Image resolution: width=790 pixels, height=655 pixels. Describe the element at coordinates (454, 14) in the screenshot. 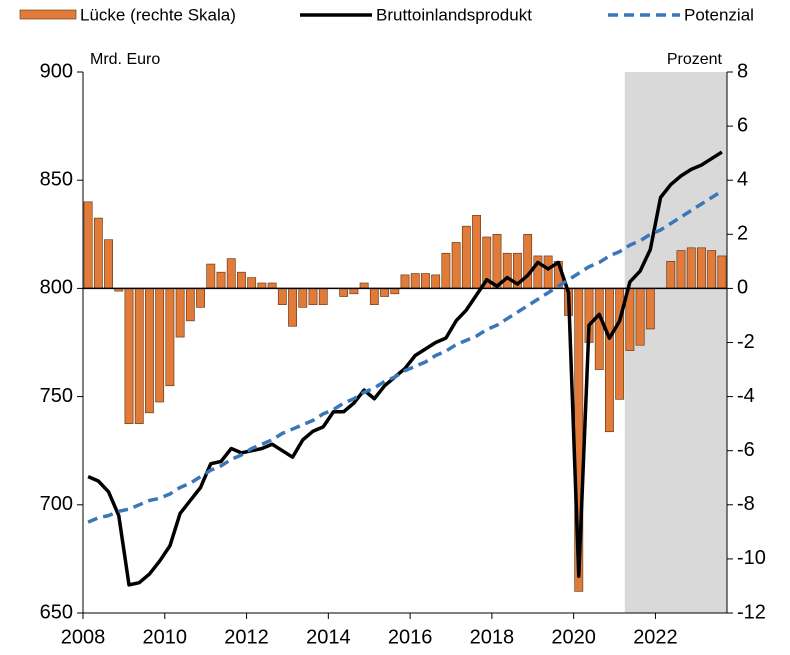

I see `legend-label: Bruttoinlandsprodukt` at that location.